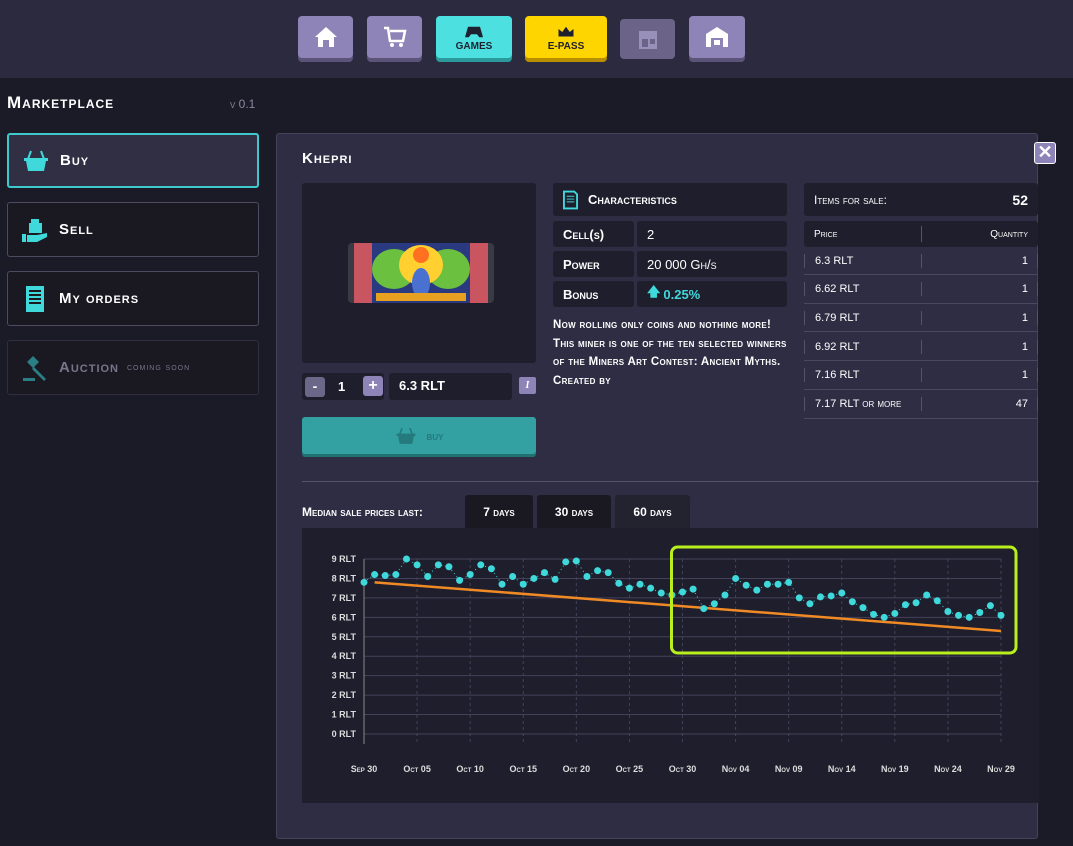 The image size is (1073, 846). I want to click on quantity-value: 1, so click(342, 386).